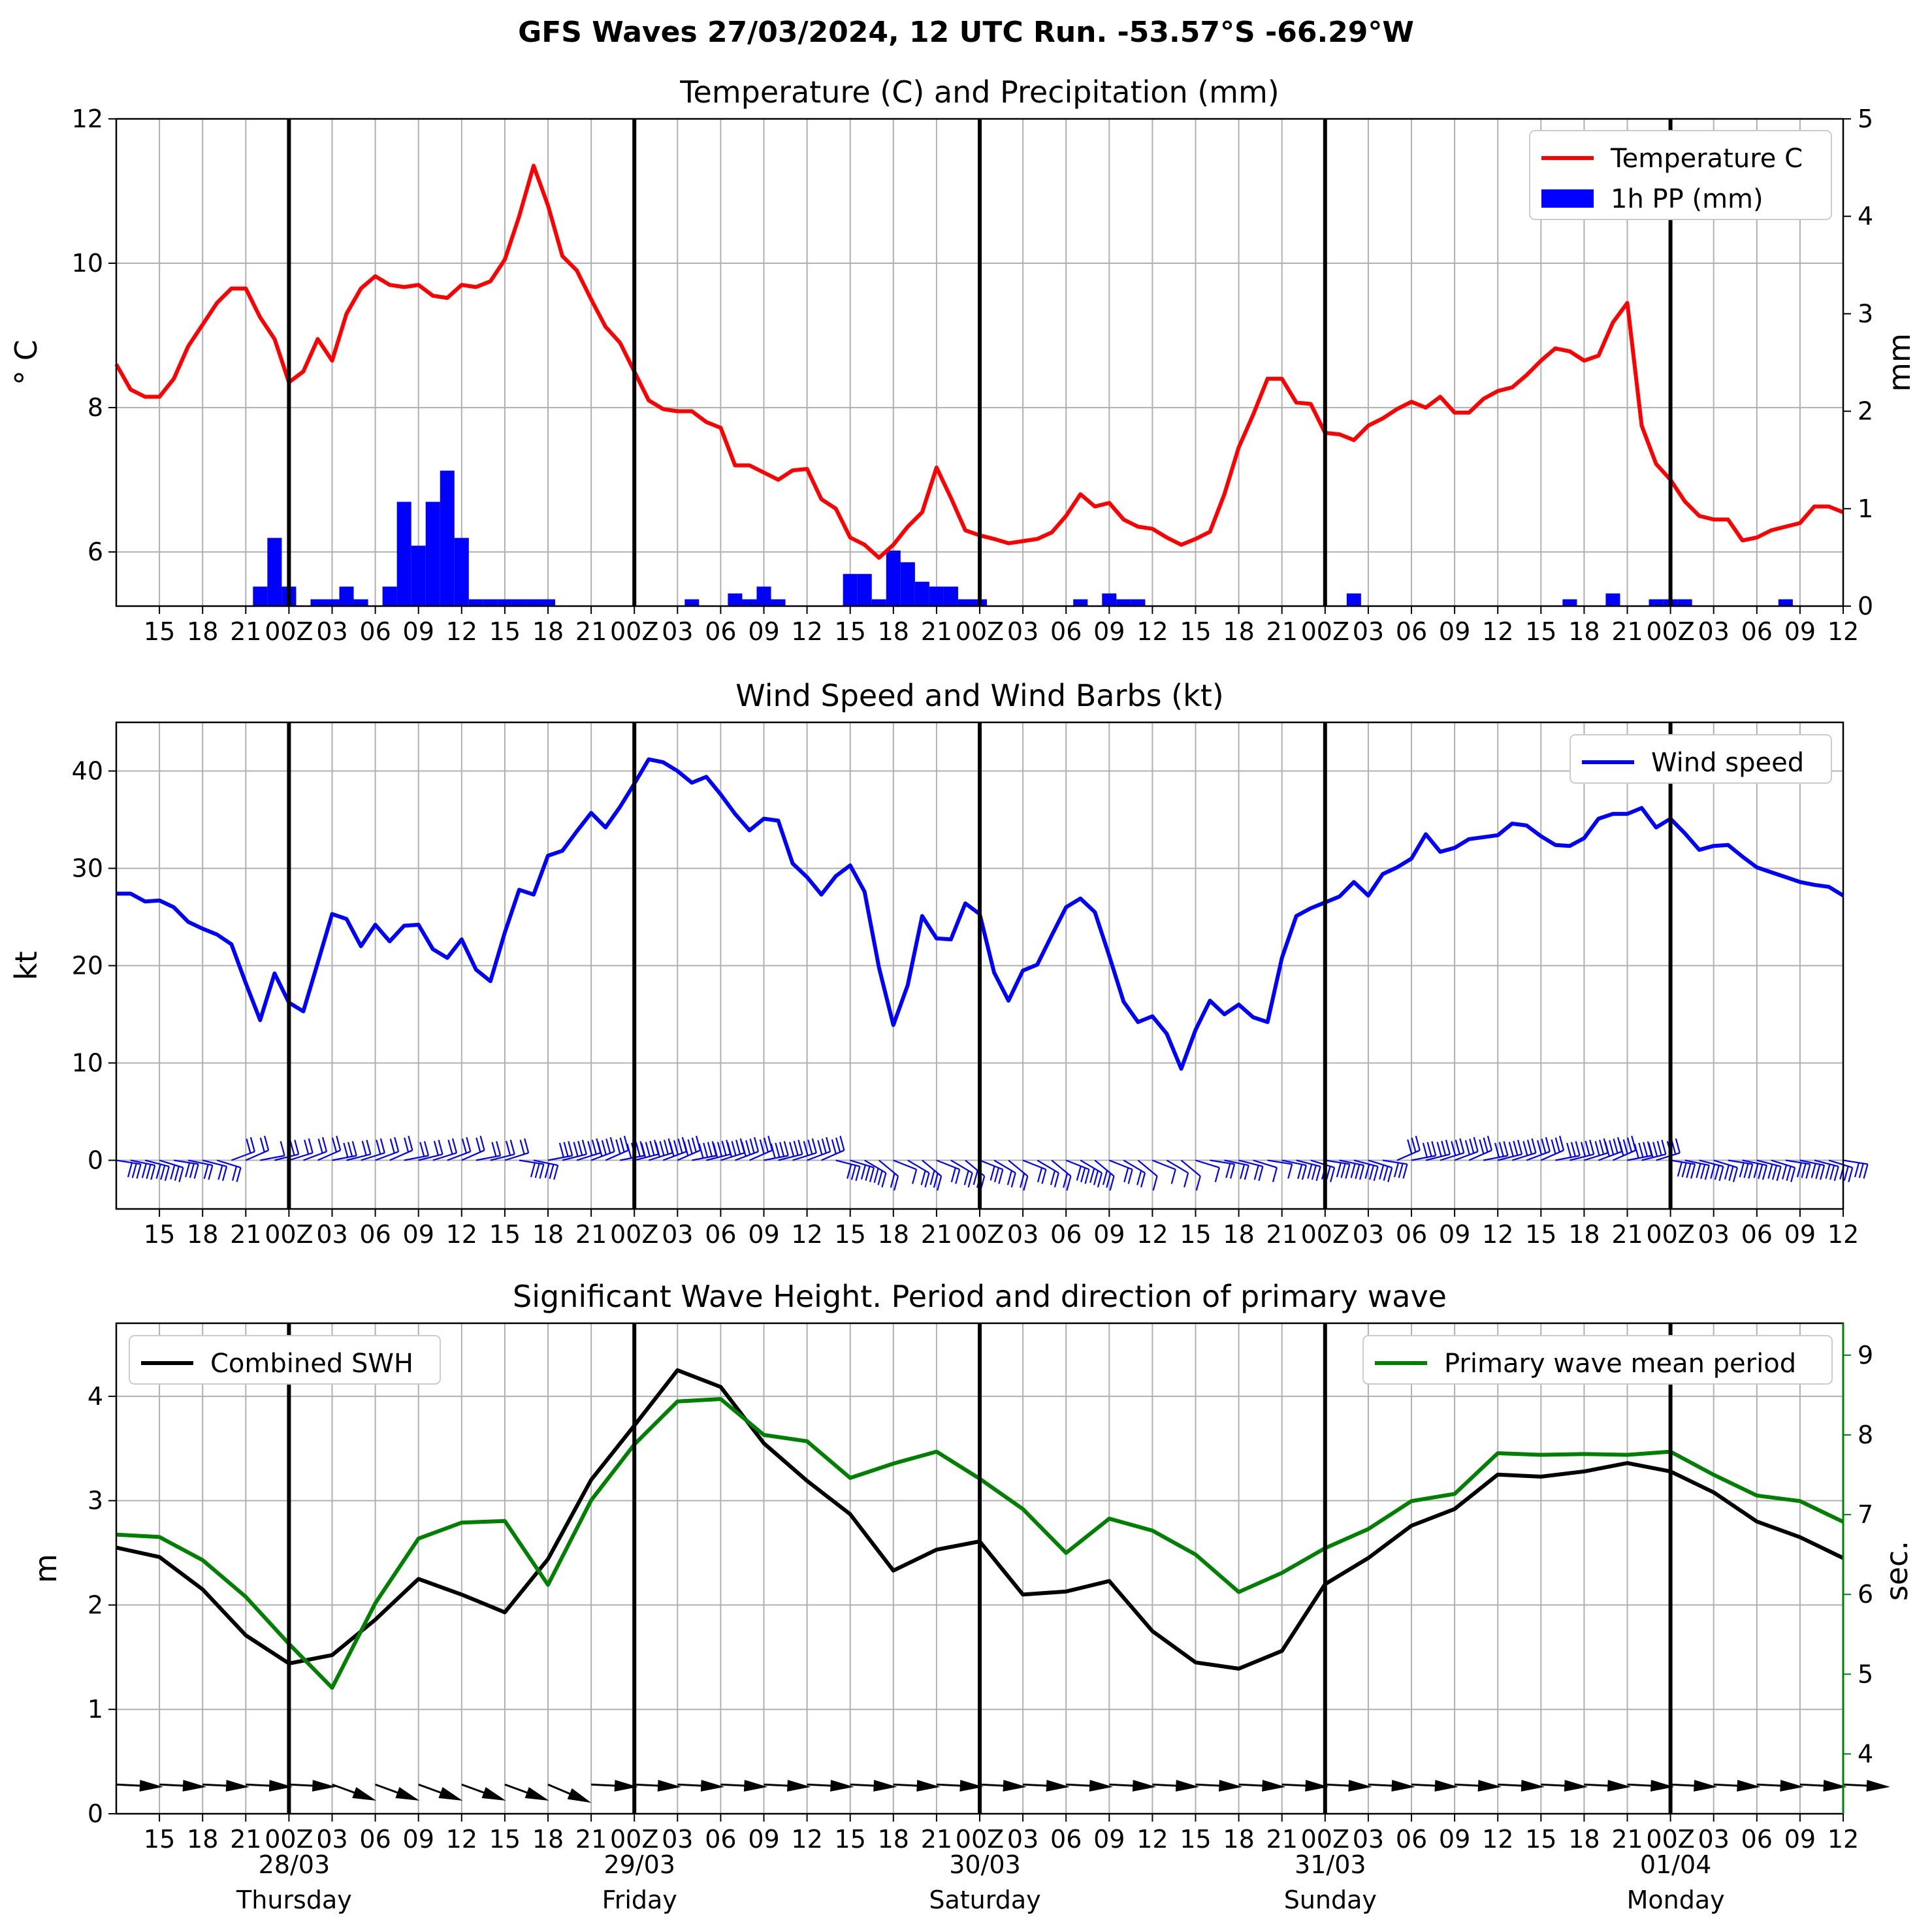 The height and width of the screenshot is (1930, 1932). What do you see at coordinates (1727, 763) in the screenshot?
I see `legend-label: Wind speed` at bounding box center [1727, 763].